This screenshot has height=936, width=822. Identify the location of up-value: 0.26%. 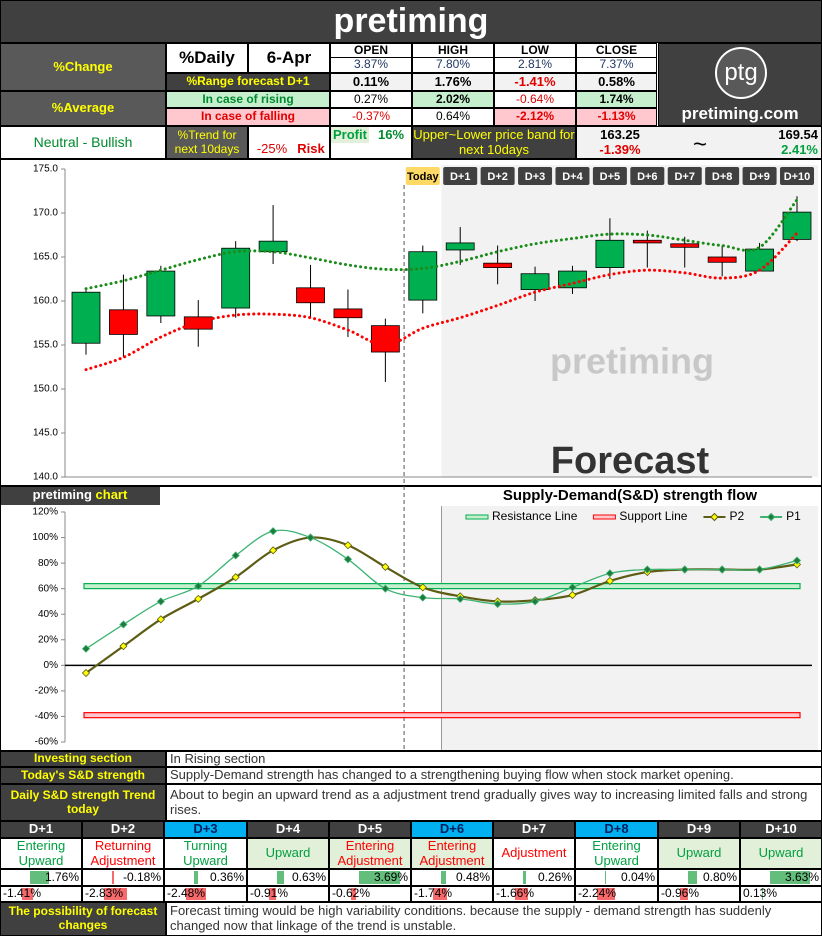
(554, 876).